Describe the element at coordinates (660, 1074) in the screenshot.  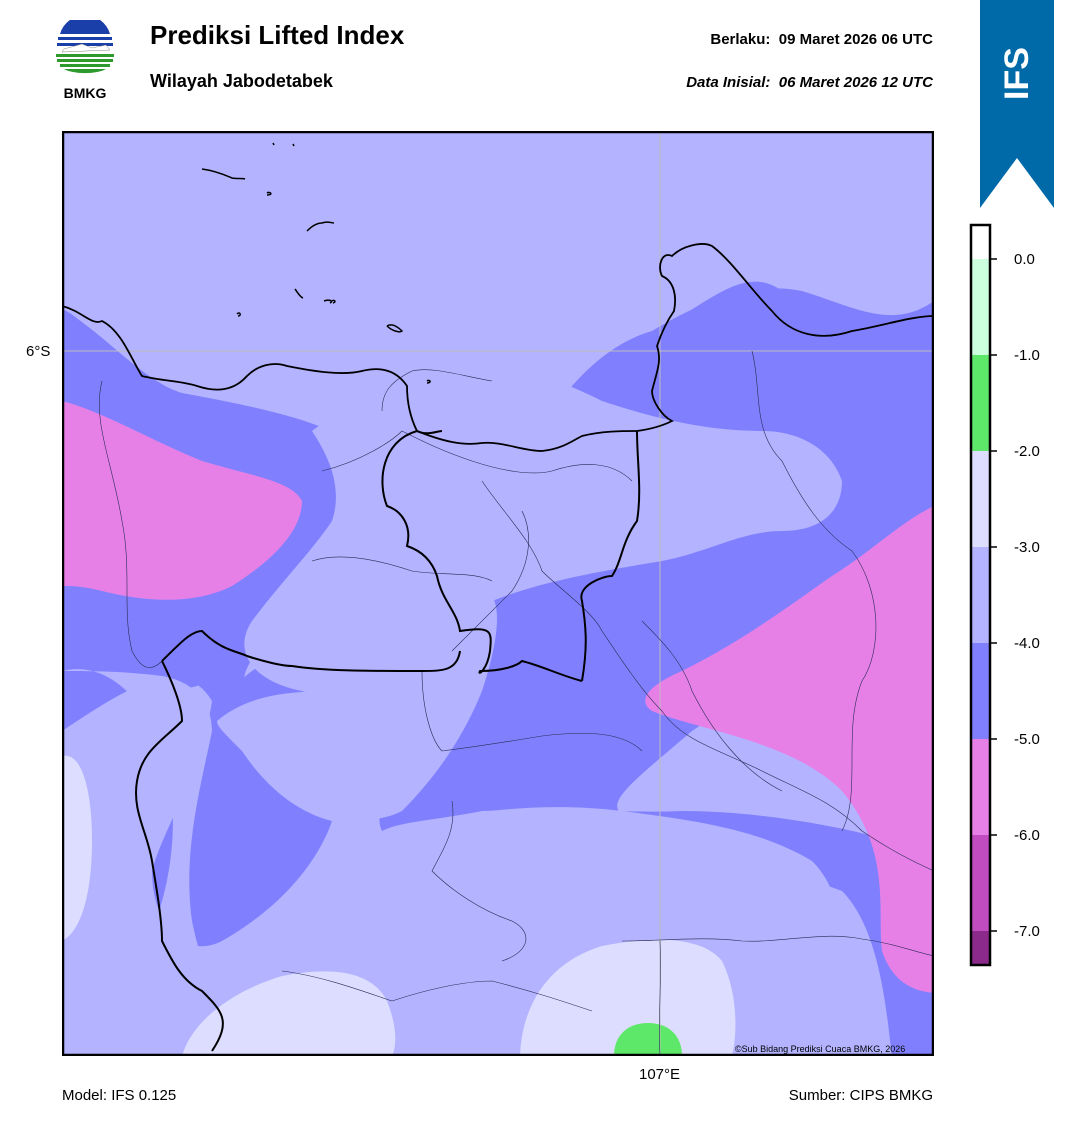
I see `lon-tick-label: 107°E` at that location.